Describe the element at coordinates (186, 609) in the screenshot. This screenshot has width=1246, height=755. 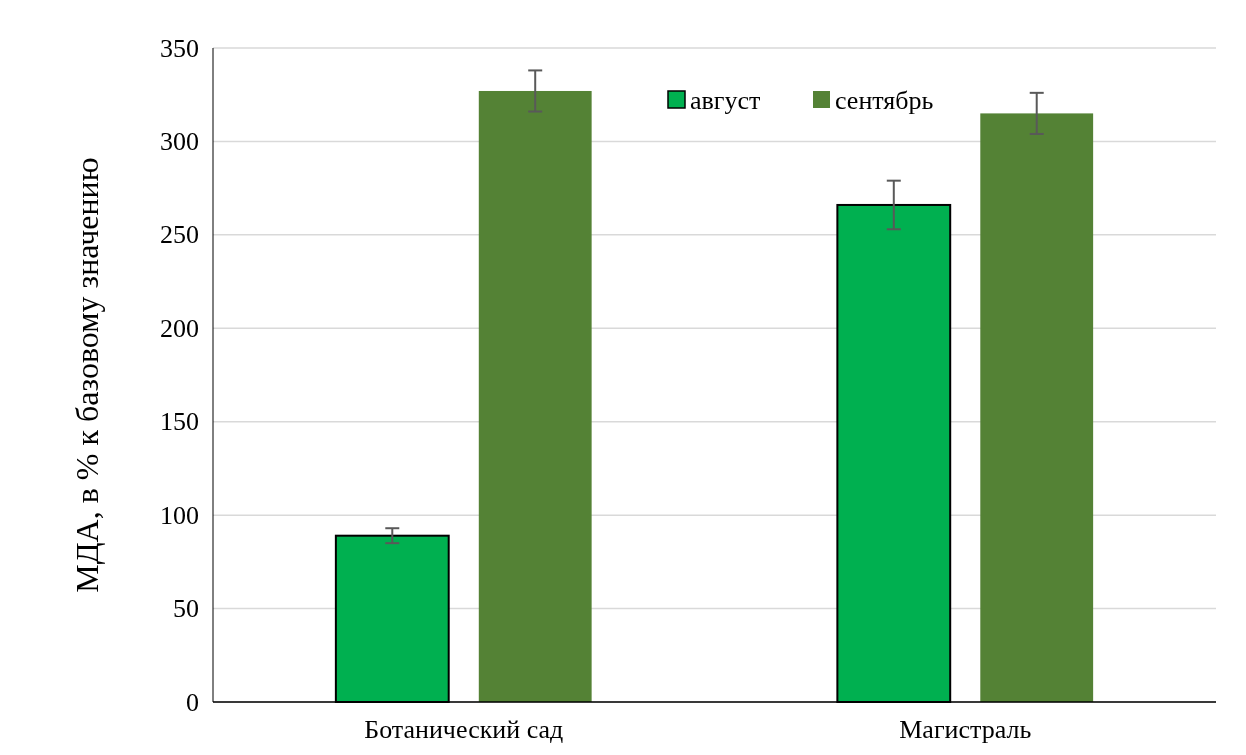
I see `y-tick-label: 50` at that location.